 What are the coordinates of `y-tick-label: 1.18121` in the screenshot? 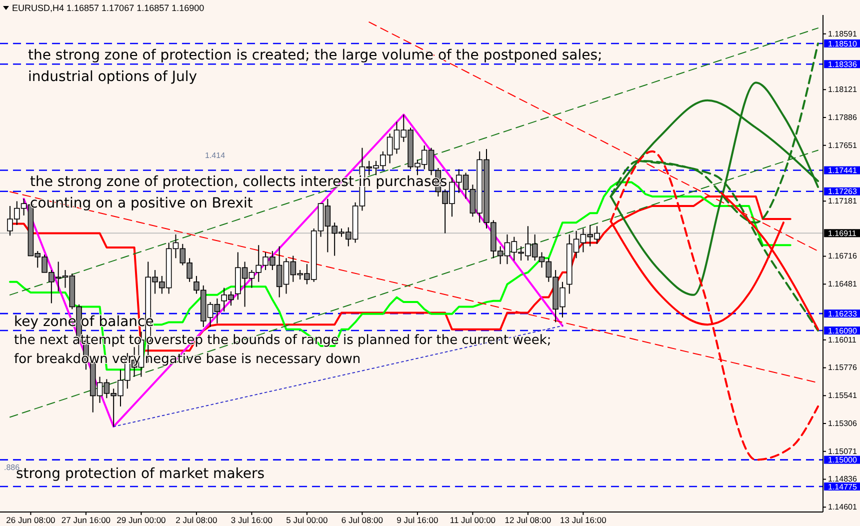 It's located at (843, 89).